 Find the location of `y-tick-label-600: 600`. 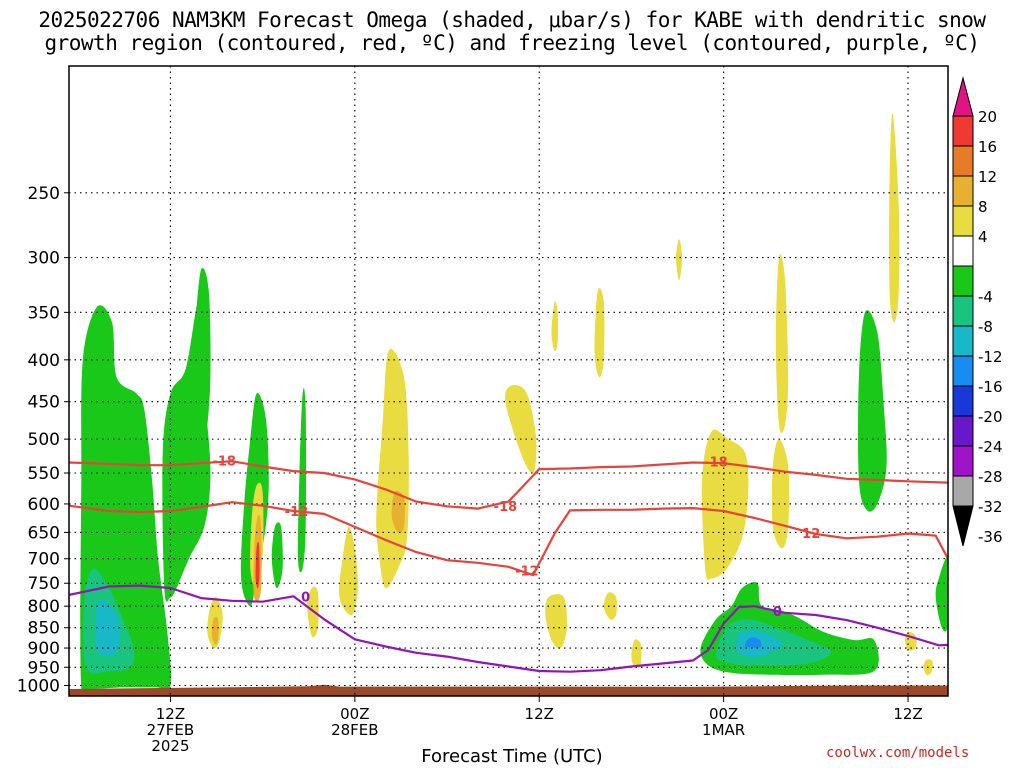

y-tick-label-600: 600 is located at coordinates (44, 505).